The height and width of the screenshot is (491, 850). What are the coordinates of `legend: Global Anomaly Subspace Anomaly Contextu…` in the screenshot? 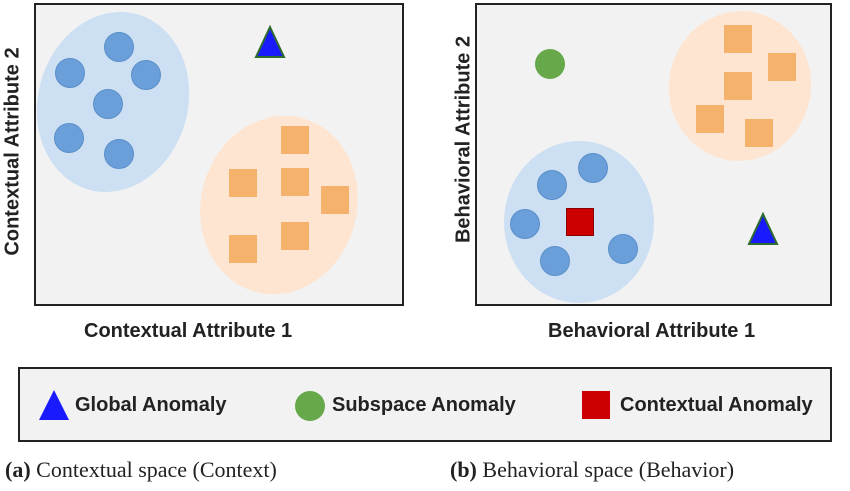 It's located at (425, 404).